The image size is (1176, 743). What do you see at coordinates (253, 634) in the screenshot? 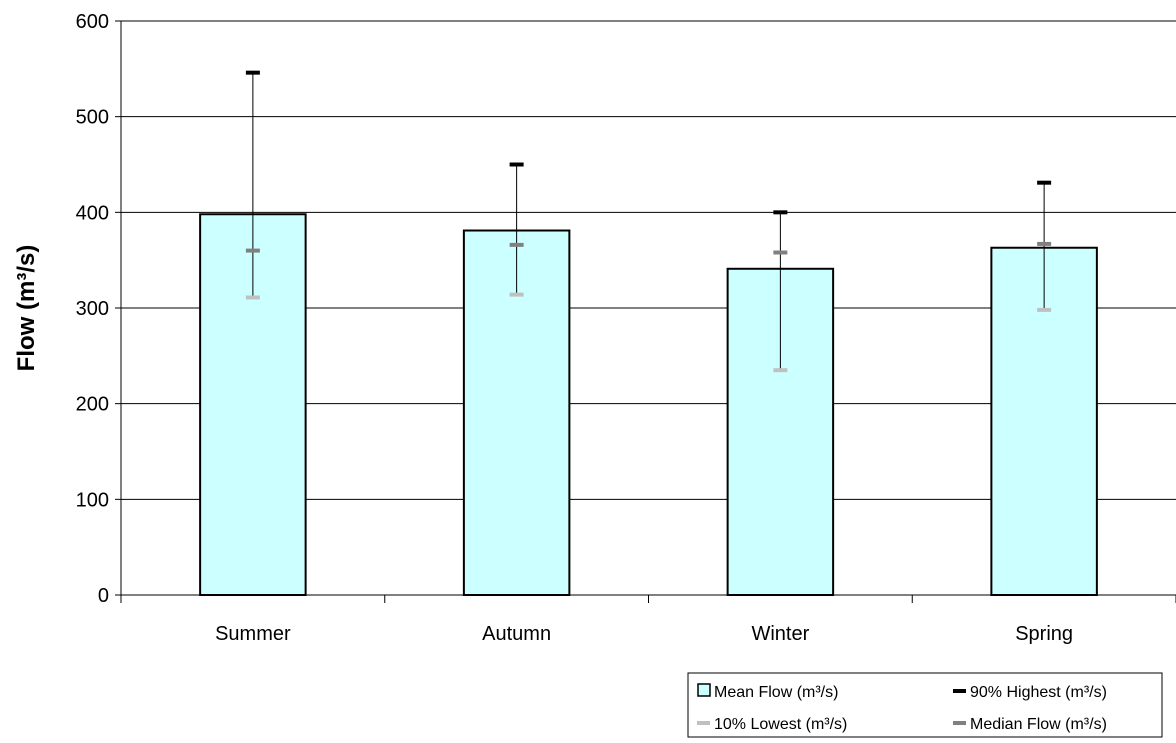
I see `x-tick-label: Summer` at bounding box center [253, 634].